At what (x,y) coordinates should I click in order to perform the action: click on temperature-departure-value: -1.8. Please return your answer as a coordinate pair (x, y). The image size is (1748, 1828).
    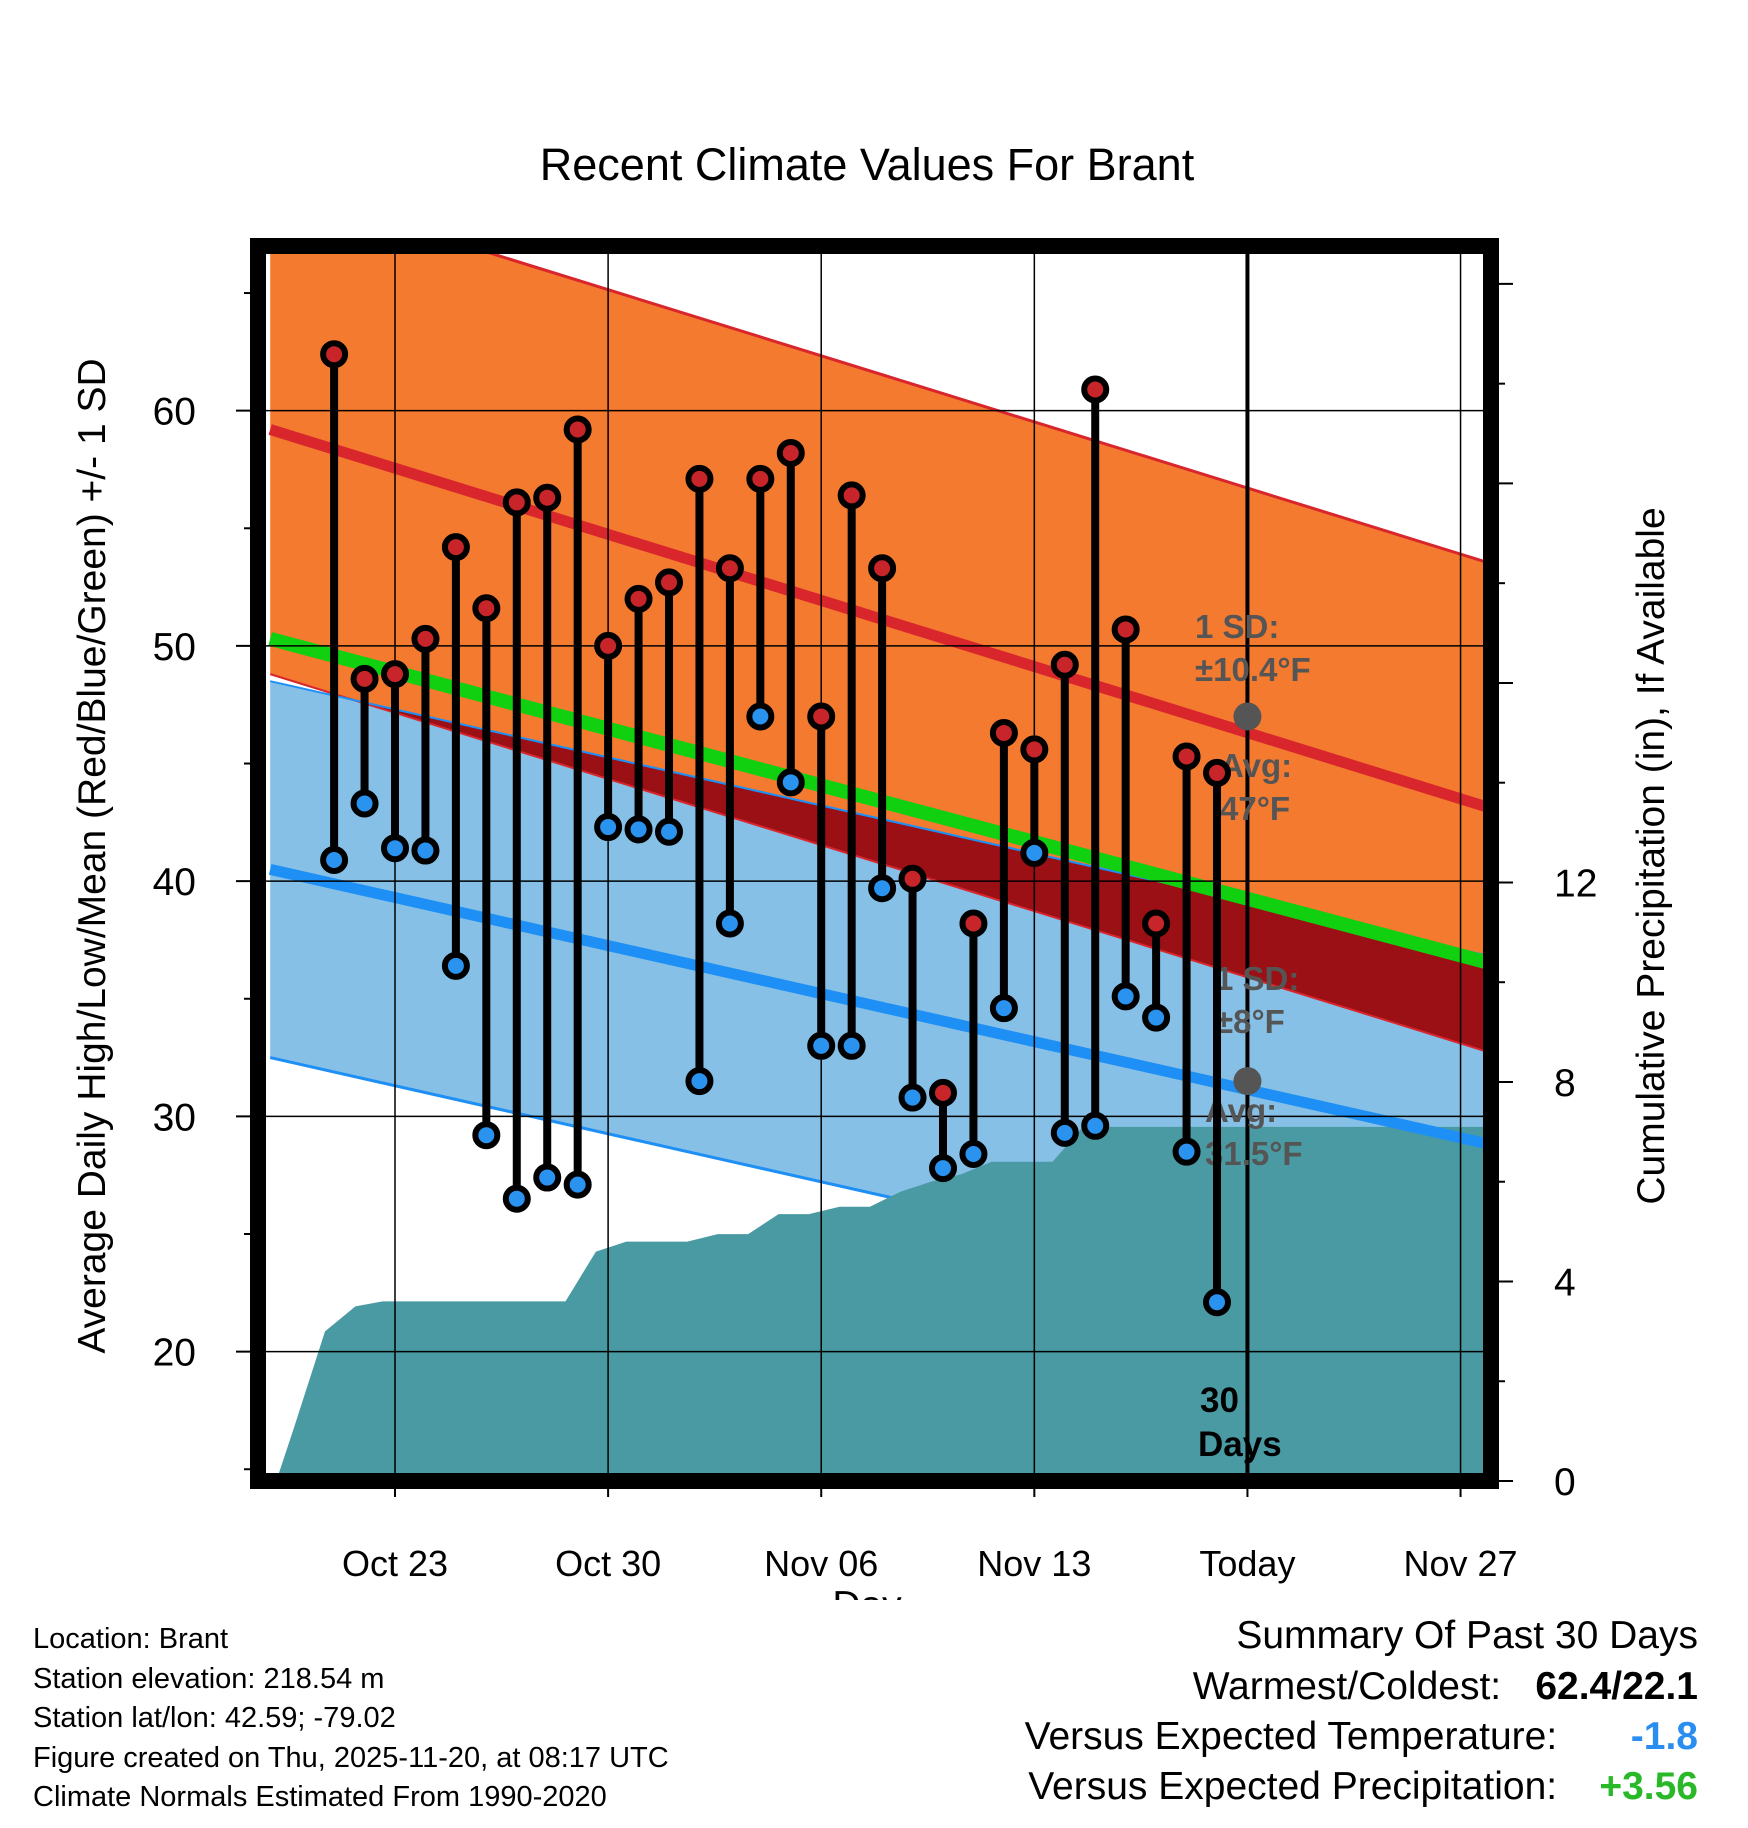
    Looking at the image, I should click on (1664, 1736).